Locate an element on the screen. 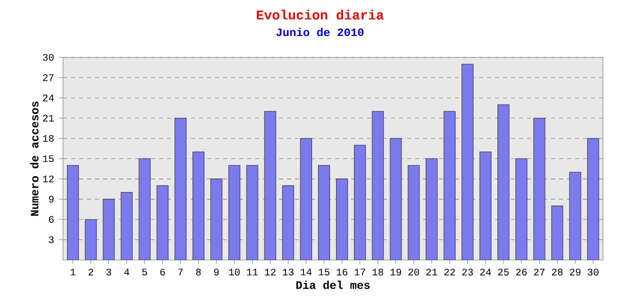 This screenshot has width=640, height=300. y-tick-label: 6 is located at coordinates (51, 219).